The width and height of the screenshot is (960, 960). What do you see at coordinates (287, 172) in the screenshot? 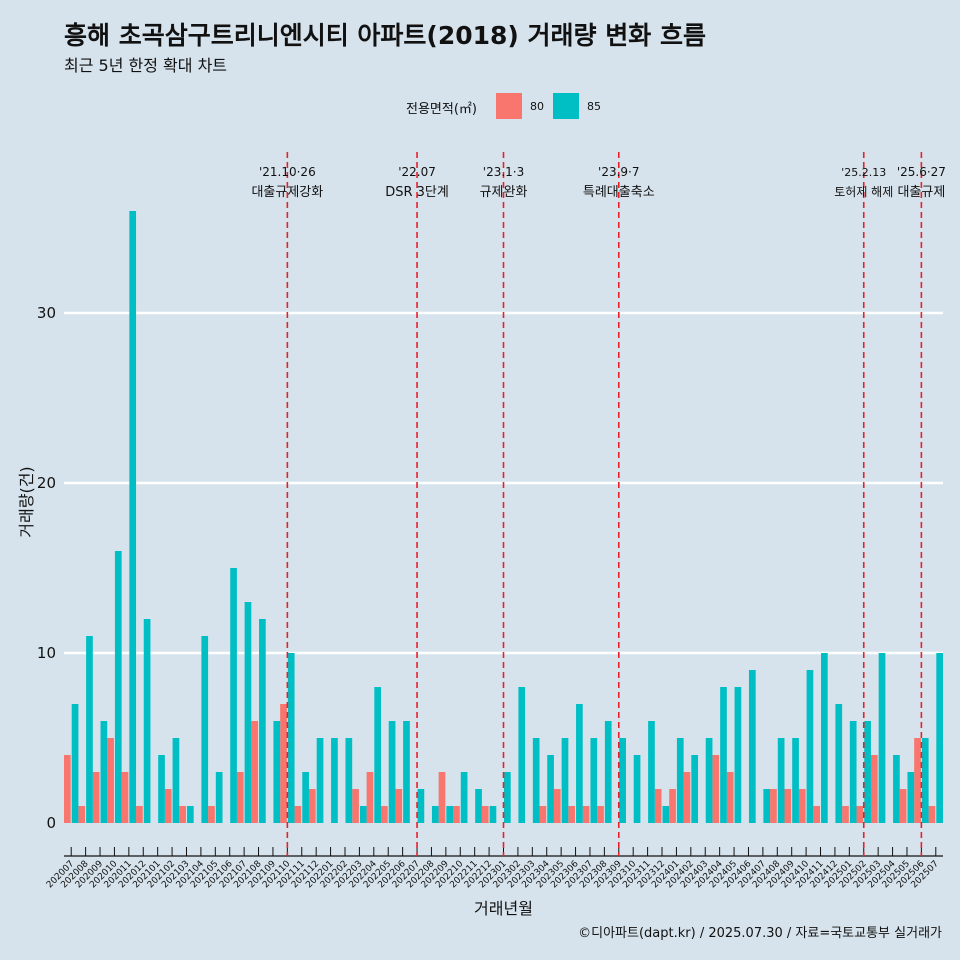
I see `event-date-label-202110: '21.10·26` at bounding box center [287, 172].